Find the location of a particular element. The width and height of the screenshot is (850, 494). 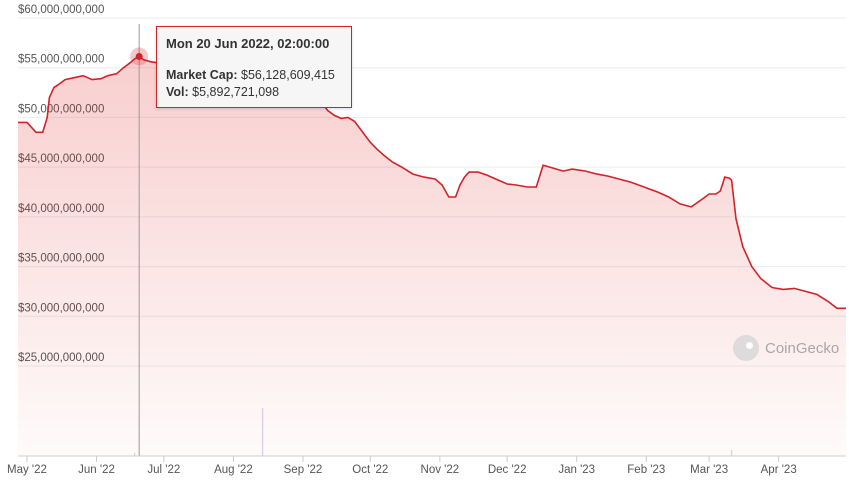

y-tick-label: $60,000,000,000 is located at coordinates (61, 10).